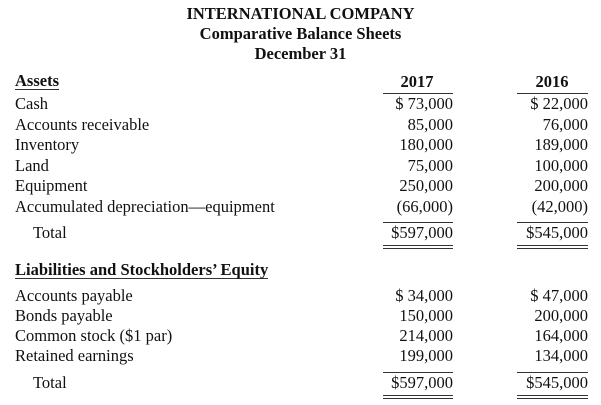 The image size is (601, 405). I want to click on row-label: Retained earnings, so click(74, 355).